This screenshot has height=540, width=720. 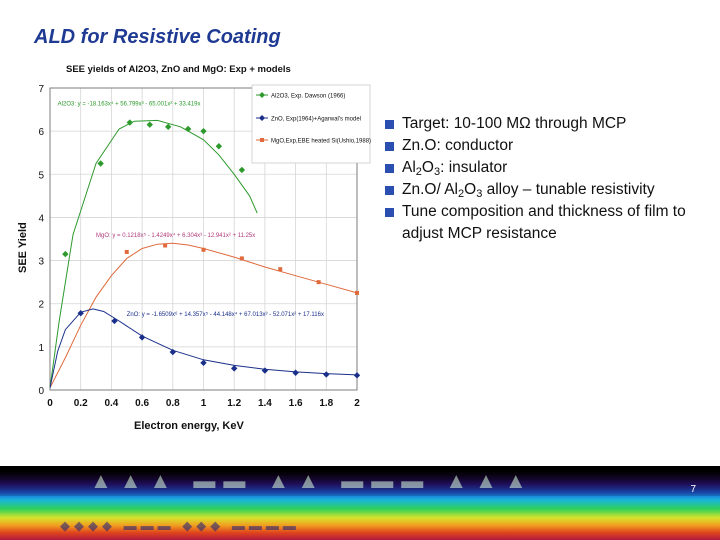 What do you see at coordinates (50, 403) in the screenshot?
I see `x-tick-label: 0` at bounding box center [50, 403].